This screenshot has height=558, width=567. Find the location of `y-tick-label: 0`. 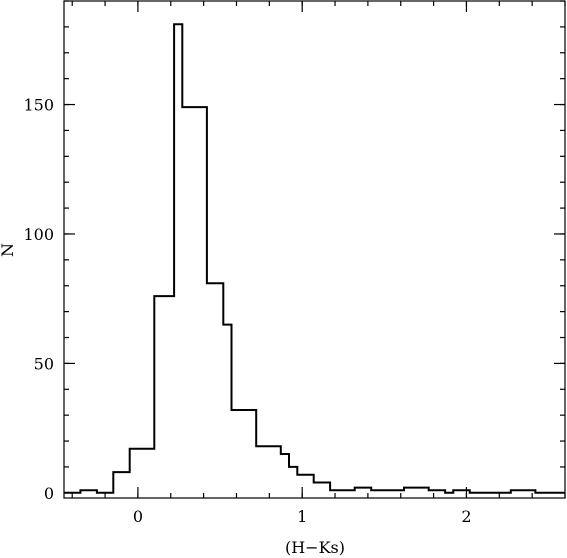

y-tick-label: 0 is located at coordinates (49, 493).